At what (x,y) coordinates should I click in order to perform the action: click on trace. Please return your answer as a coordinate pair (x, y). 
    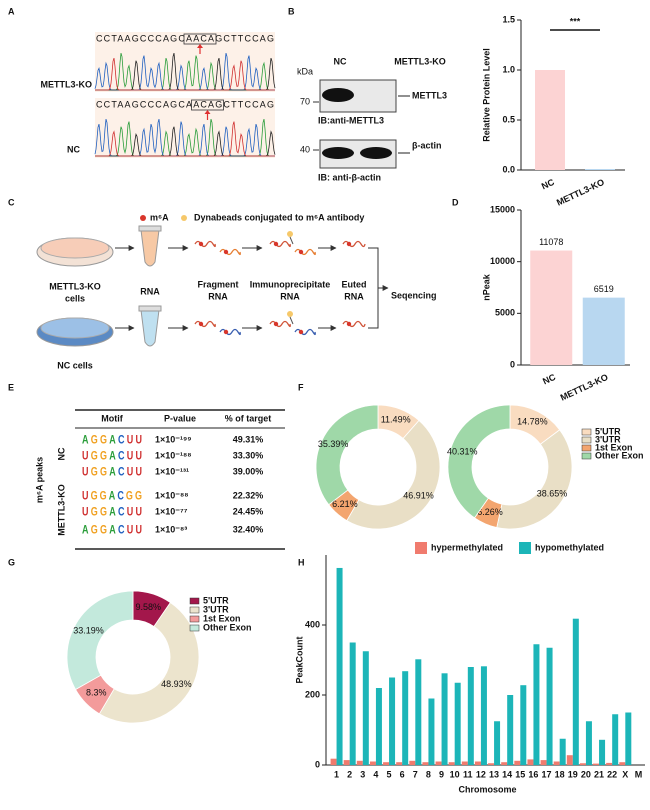
    Looking at the image, I should click on (185, 139).